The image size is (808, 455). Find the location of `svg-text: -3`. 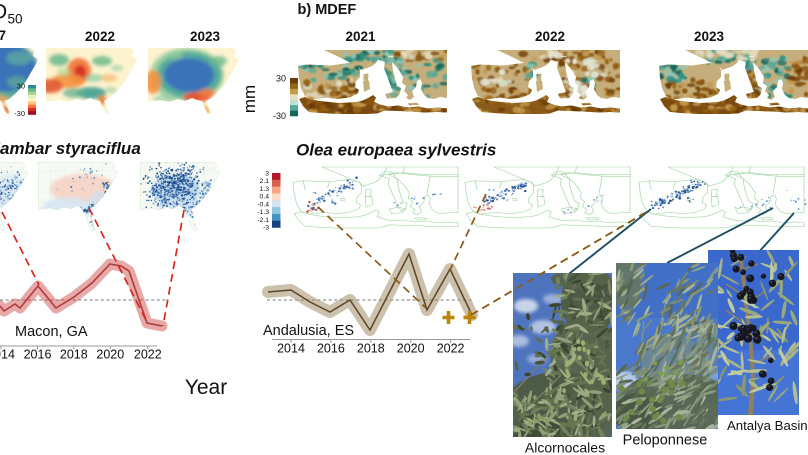

svg-text: -3 is located at coordinates (266, 228).